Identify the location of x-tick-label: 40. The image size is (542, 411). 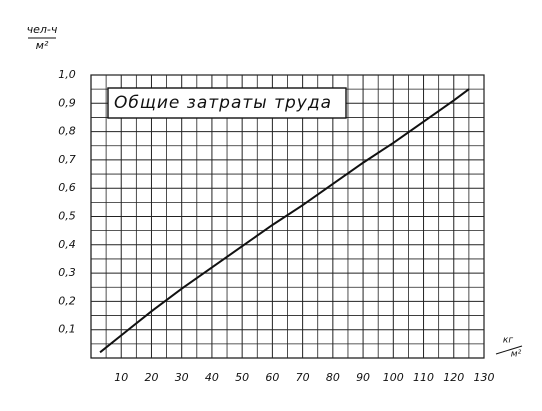
(212, 377).